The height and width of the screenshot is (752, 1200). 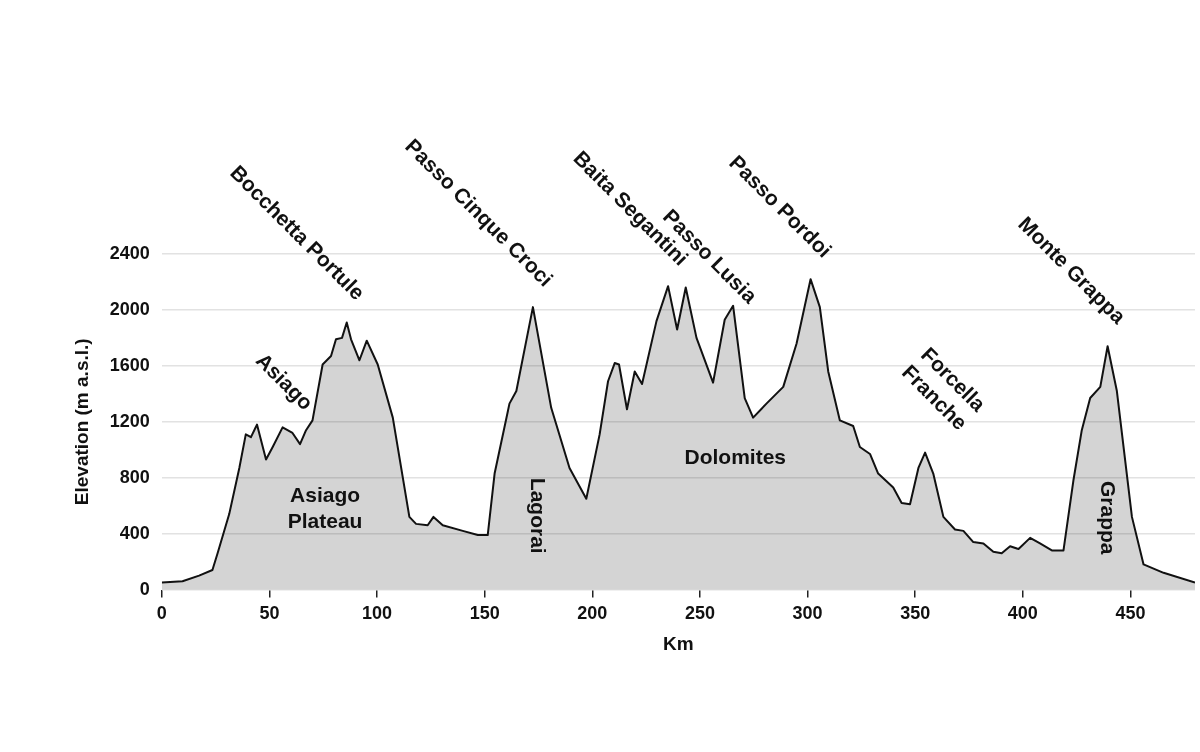 I want to click on annotation: Grappa, so click(x=1109, y=518).